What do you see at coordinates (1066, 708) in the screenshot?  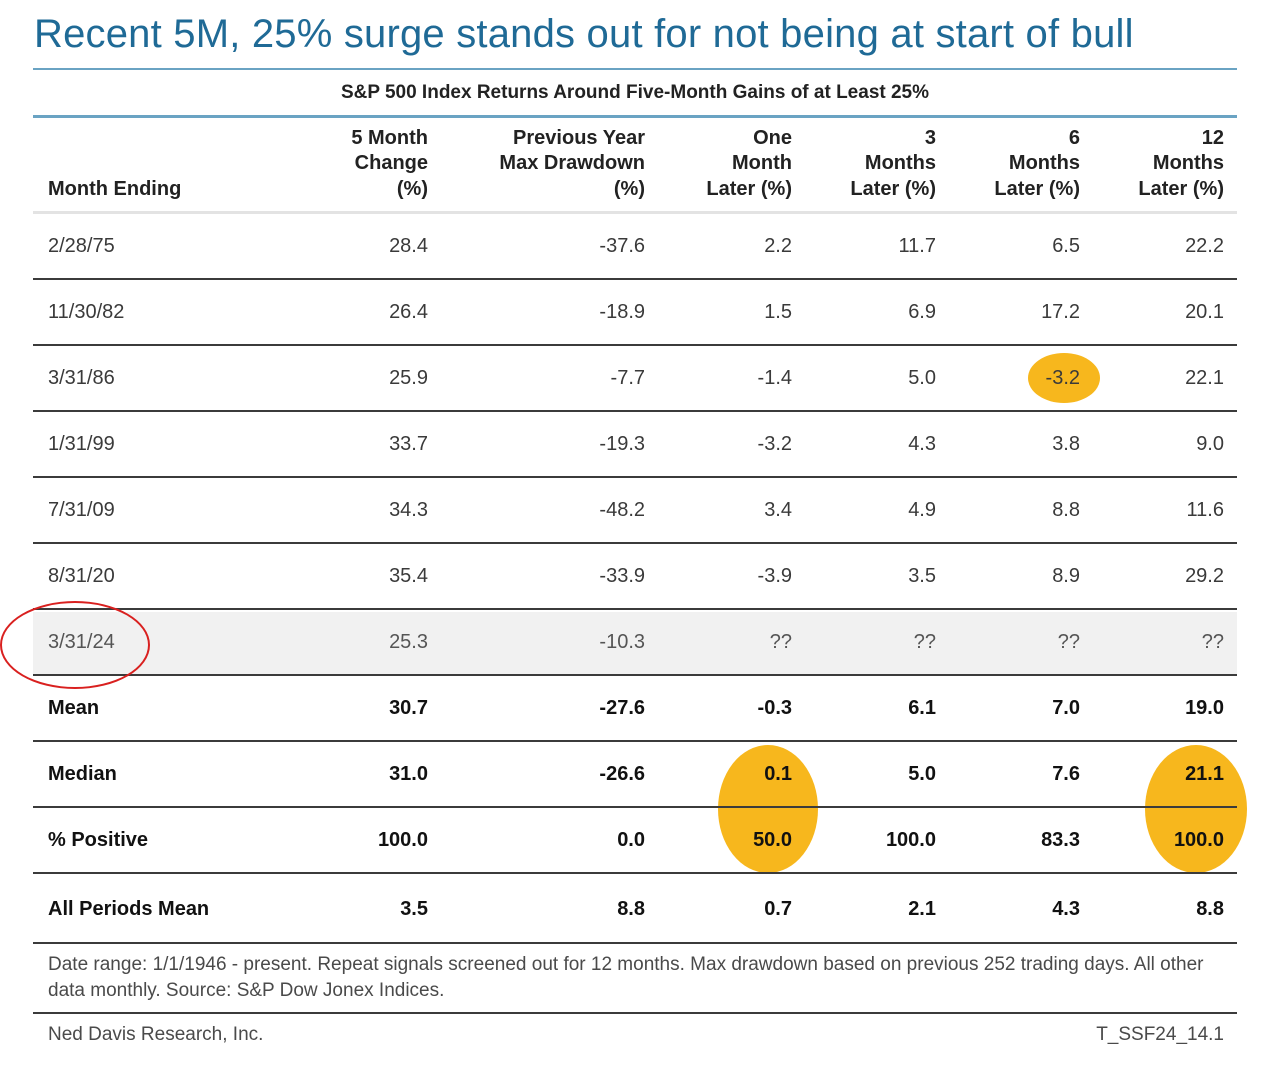 I see `table-cell: 7.0` at bounding box center [1066, 708].